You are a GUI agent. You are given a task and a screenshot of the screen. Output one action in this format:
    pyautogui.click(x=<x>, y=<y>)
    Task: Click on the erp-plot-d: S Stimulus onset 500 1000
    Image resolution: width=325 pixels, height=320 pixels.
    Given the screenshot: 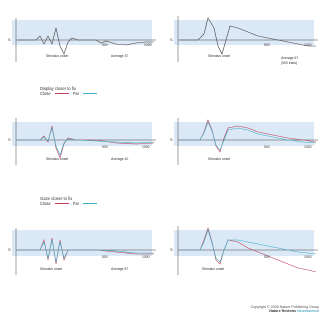 What is the action you would take?
    pyautogui.click(x=244, y=141)
    